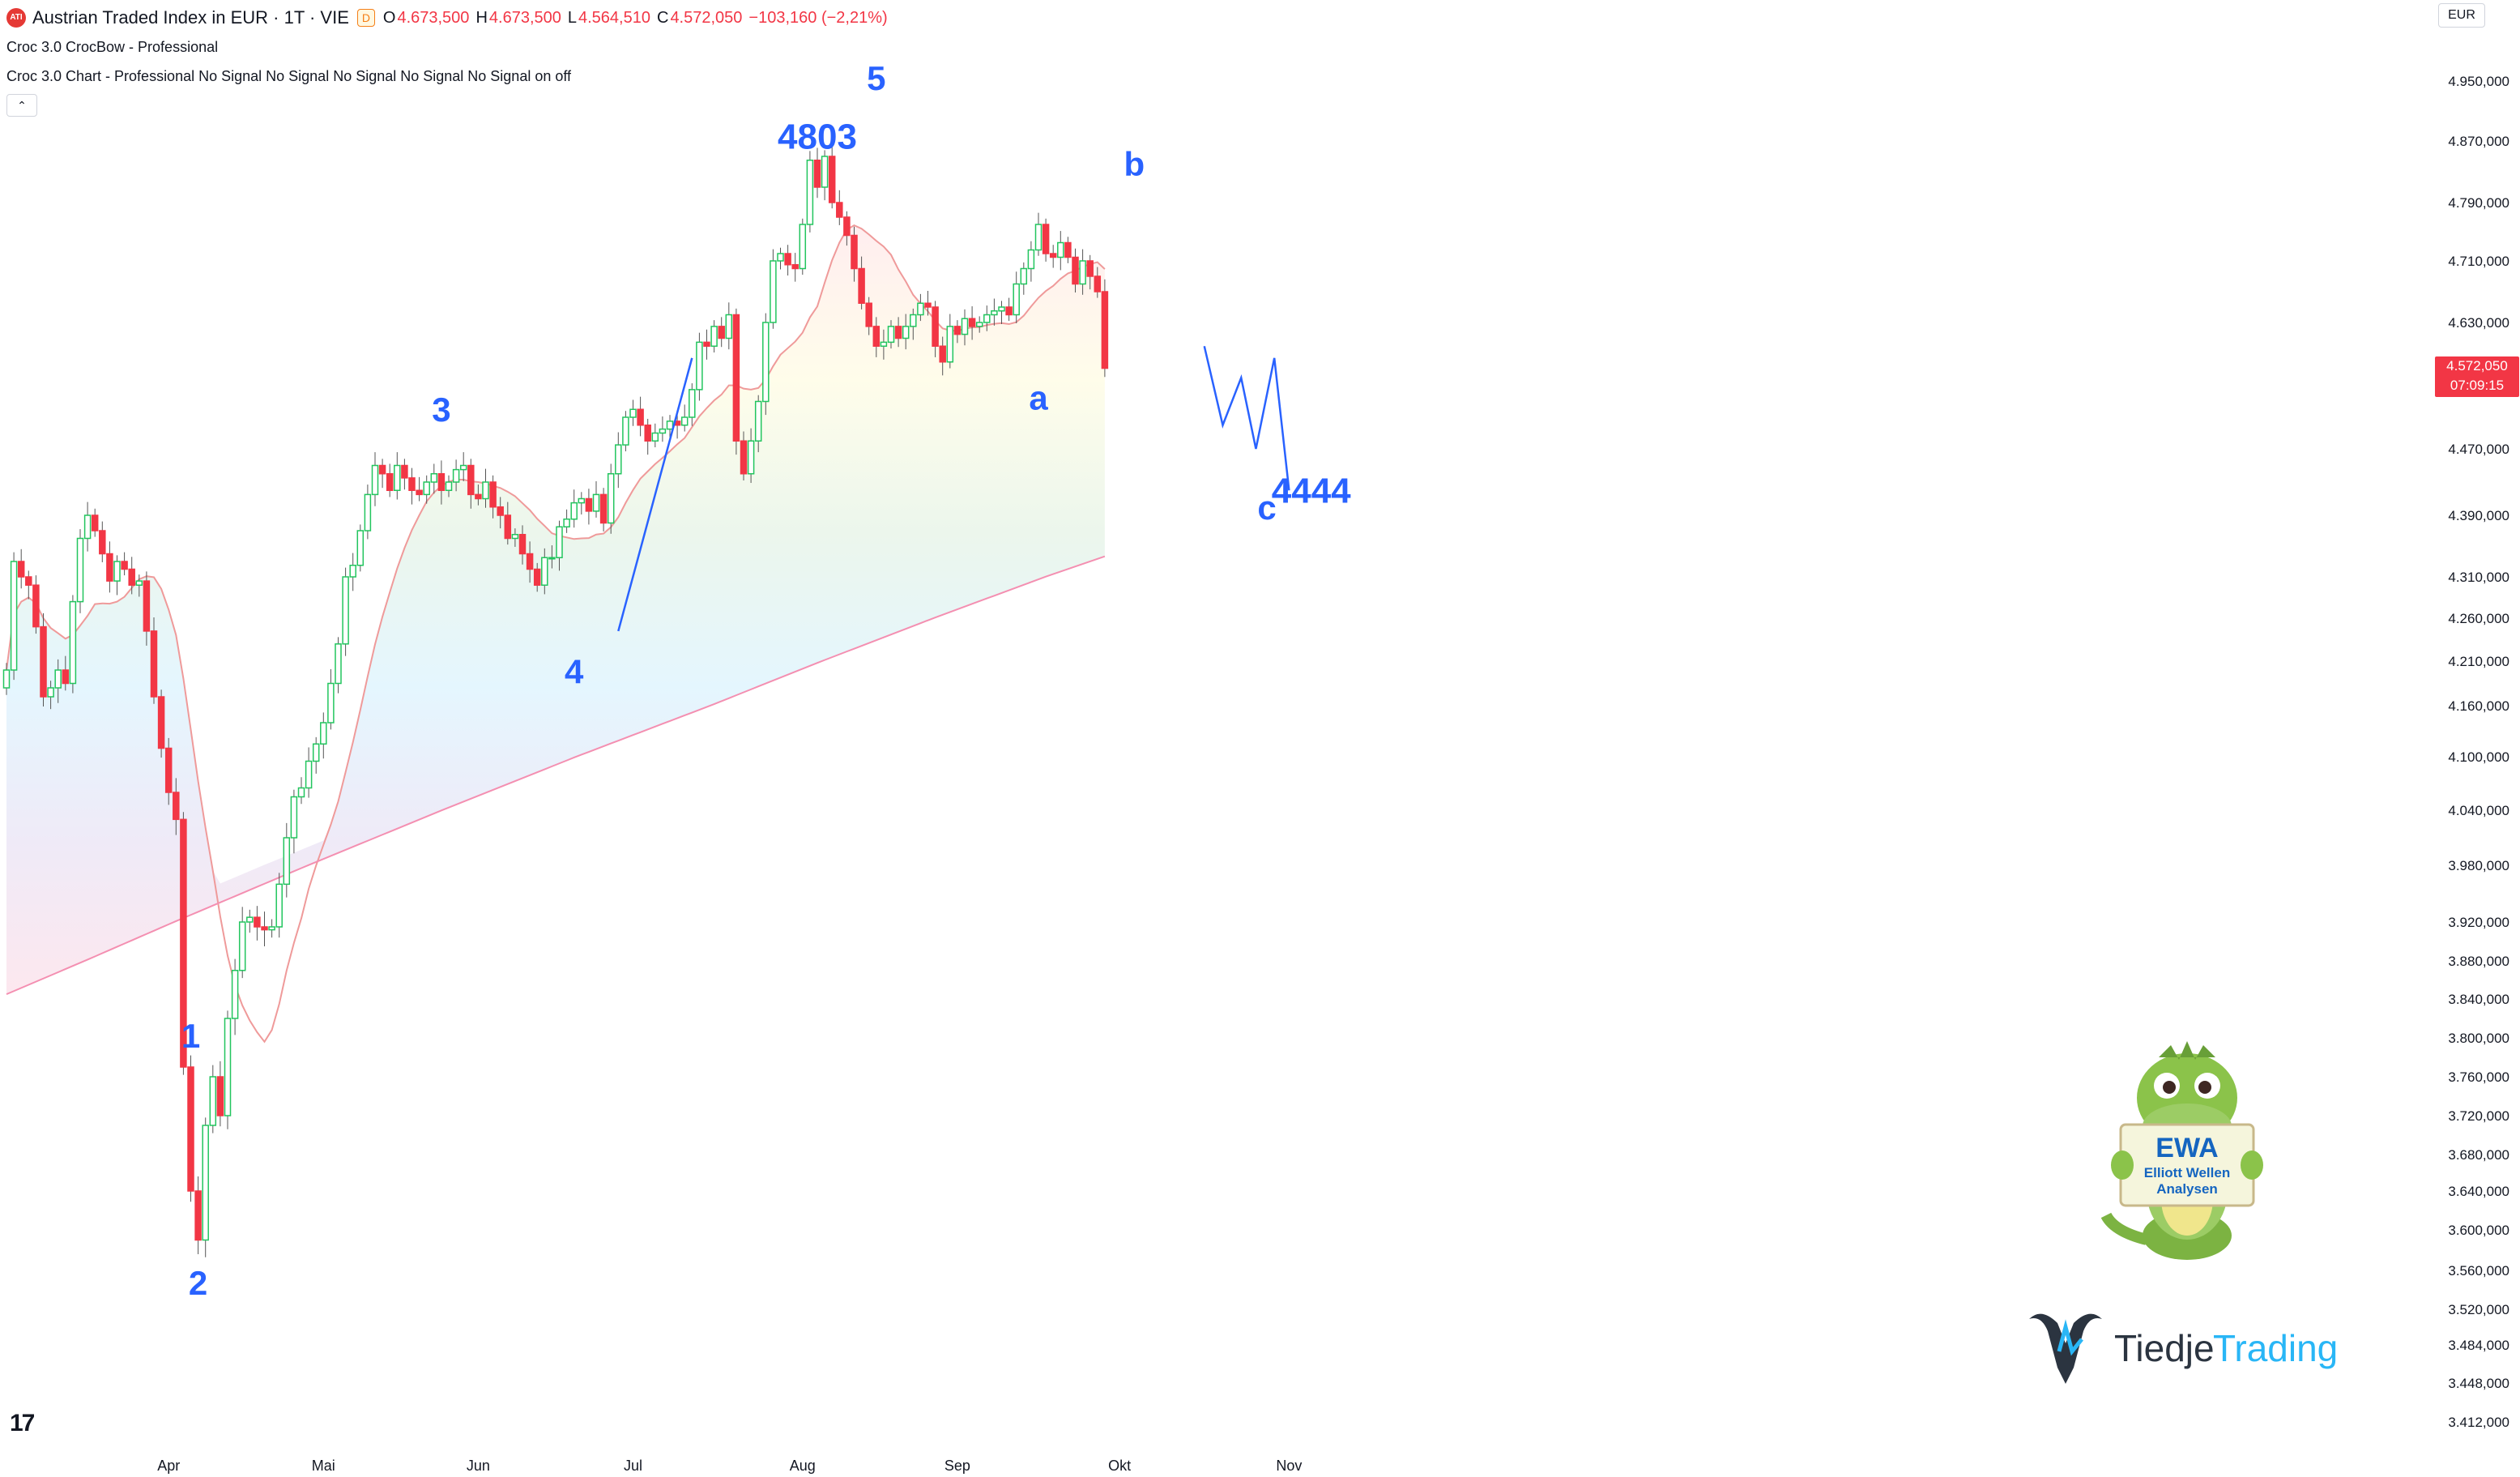 The height and width of the screenshot is (1477, 2520). What do you see at coordinates (876, 78) in the screenshot?
I see `wave-label: 5` at bounding box center [876, 78].